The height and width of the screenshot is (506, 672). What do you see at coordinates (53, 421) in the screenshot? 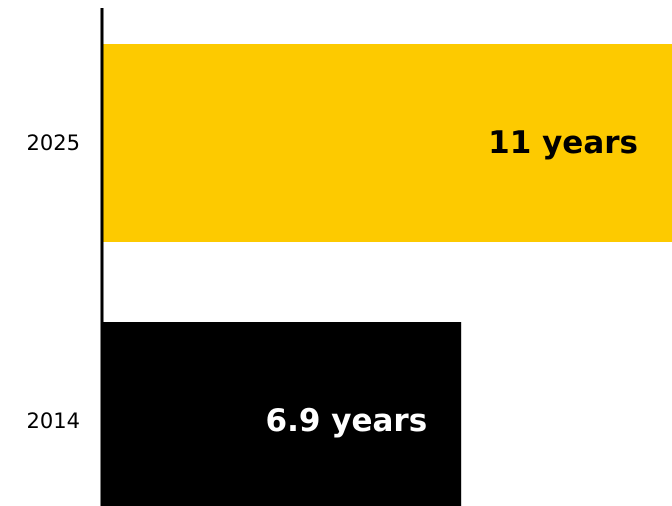
I see `category-label-2014: 2014` at bounding box center [53, 421].